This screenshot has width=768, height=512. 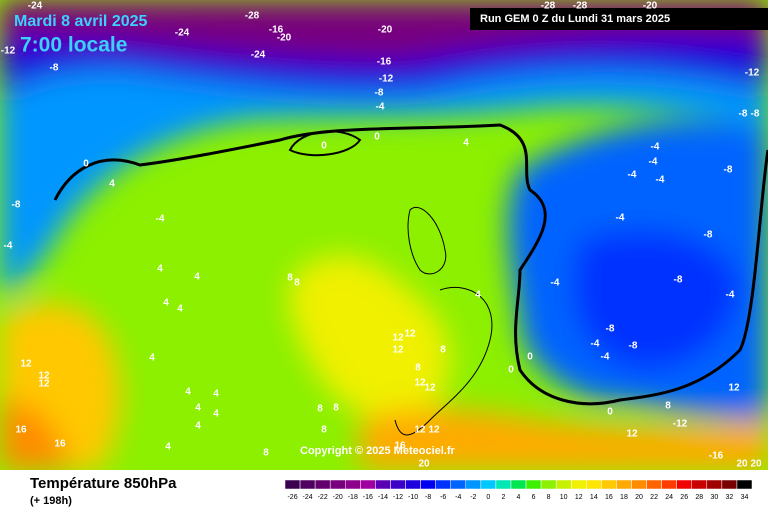 What do you see at coordinates (73, 45) in the screenshot?
I see `time-label: 7:00 locale` at bounding box center [73, 45].